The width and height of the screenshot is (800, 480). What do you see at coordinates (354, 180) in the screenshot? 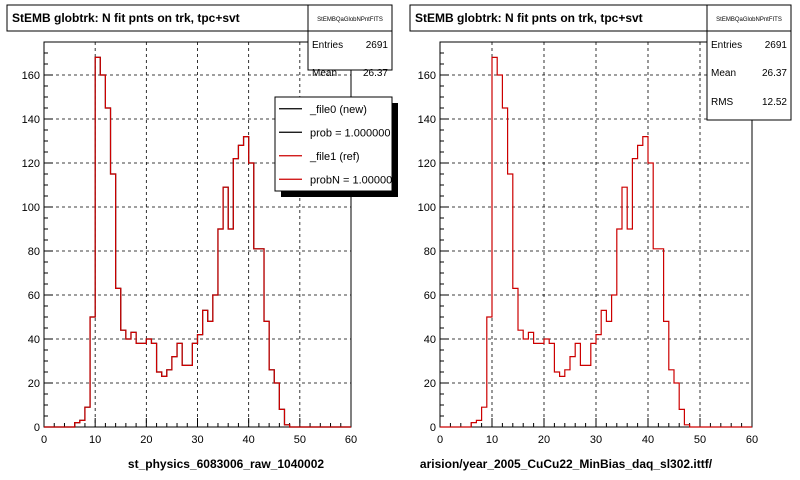
I see `legend-label: probN = 1.000000` at bounding box center [354, 180].